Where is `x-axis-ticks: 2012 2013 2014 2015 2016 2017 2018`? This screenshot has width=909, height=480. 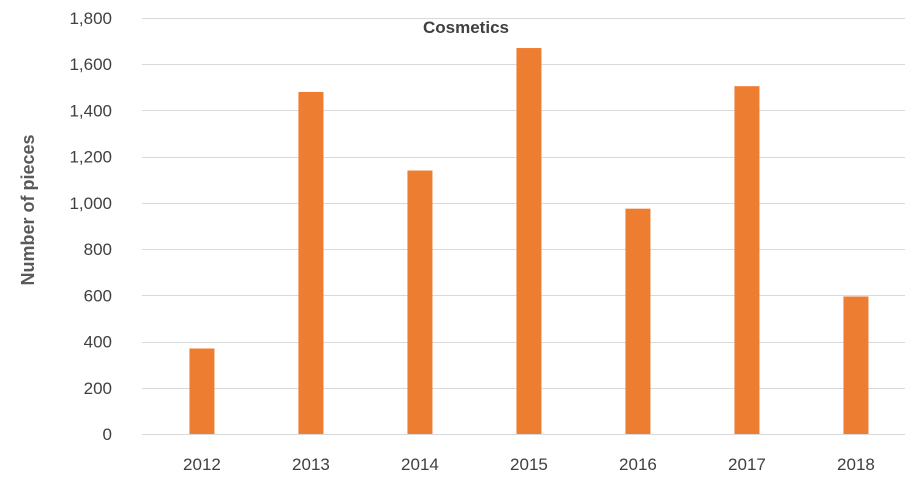
x-axis-ticks: 2012 2013 2014 2015 2016 2017 2018 is located at coordinates (529, 464).